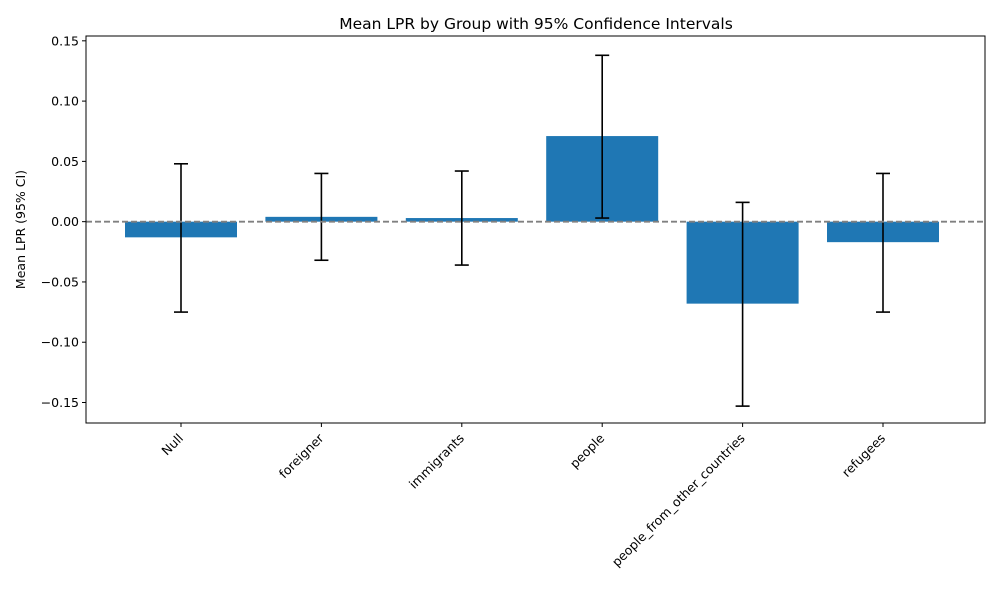  I want to click on x-tick-label-refugees: refugees, so click(863, 455).